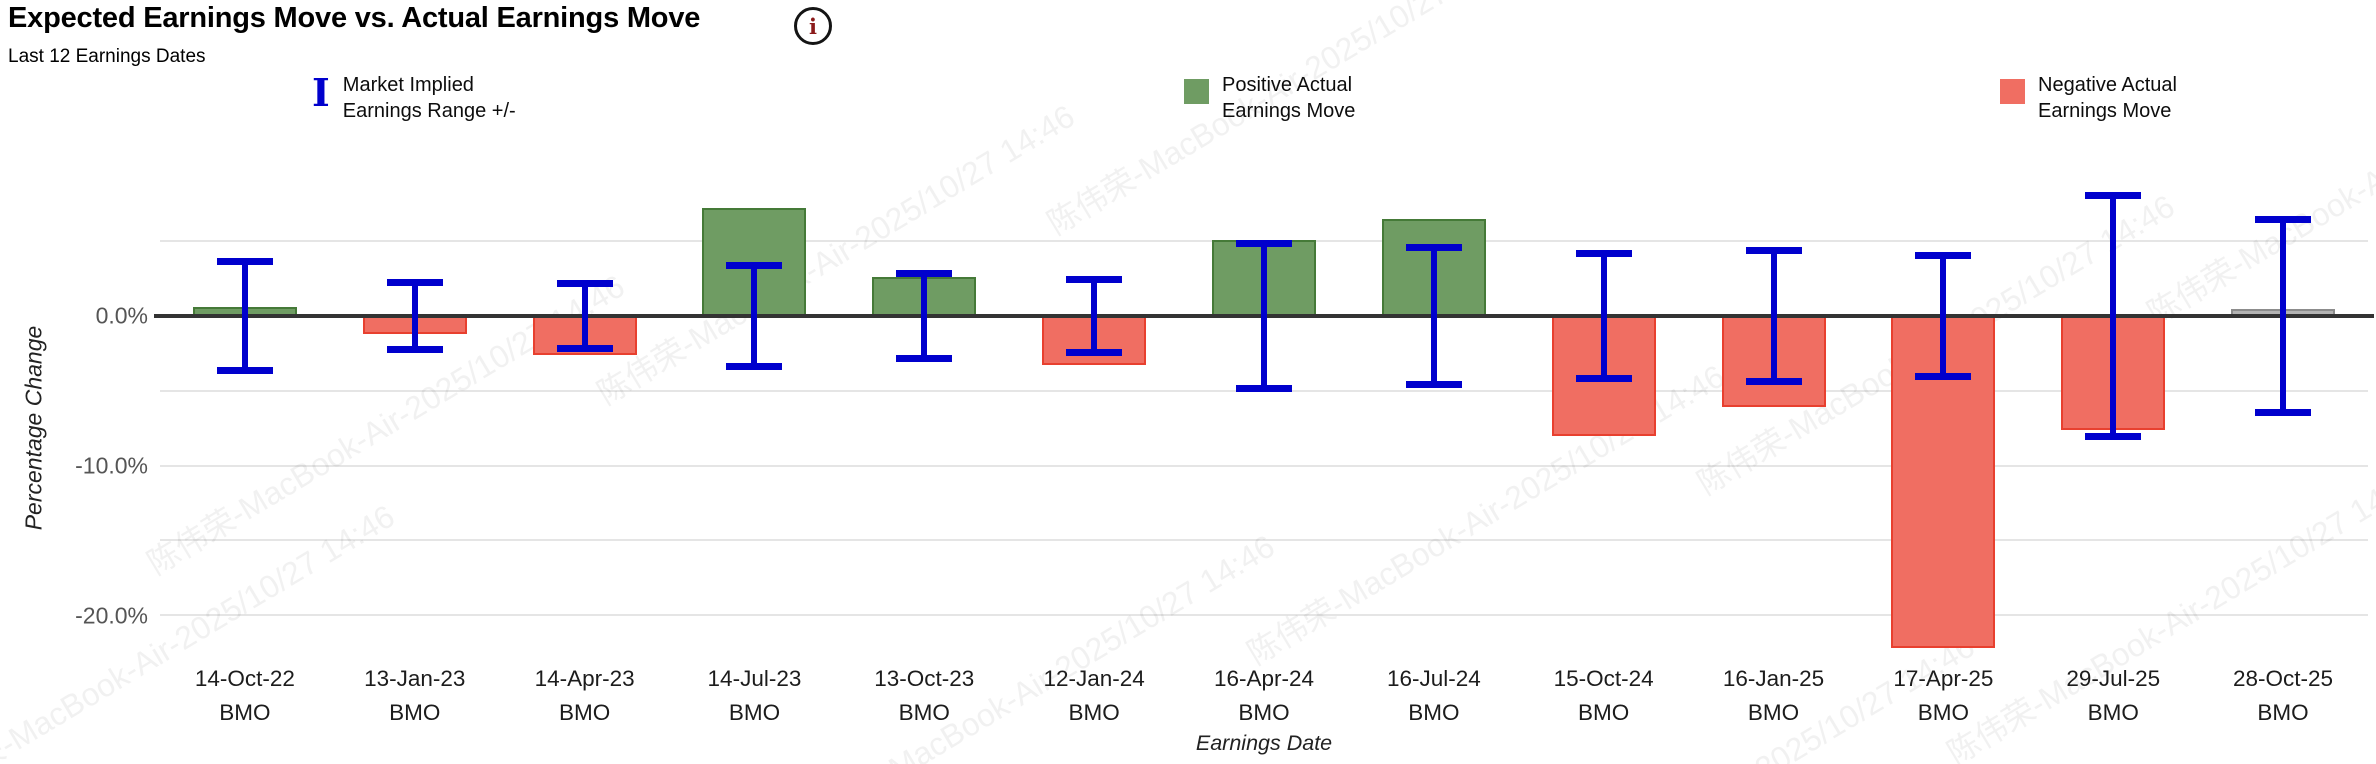 The width and height of the screenshot is (2376, 764). I want to click on legend-item-implied-range: I Market Implied Earnings Range +/-, so click(414, 98).